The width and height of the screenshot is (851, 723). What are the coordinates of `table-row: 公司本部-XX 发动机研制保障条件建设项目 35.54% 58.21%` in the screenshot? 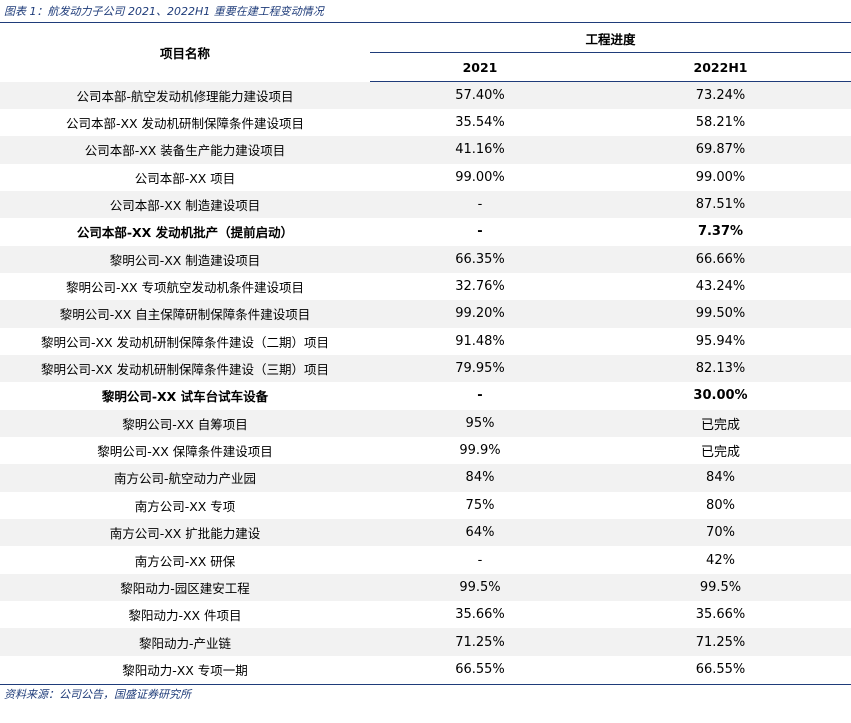 It's located at (425, 122).